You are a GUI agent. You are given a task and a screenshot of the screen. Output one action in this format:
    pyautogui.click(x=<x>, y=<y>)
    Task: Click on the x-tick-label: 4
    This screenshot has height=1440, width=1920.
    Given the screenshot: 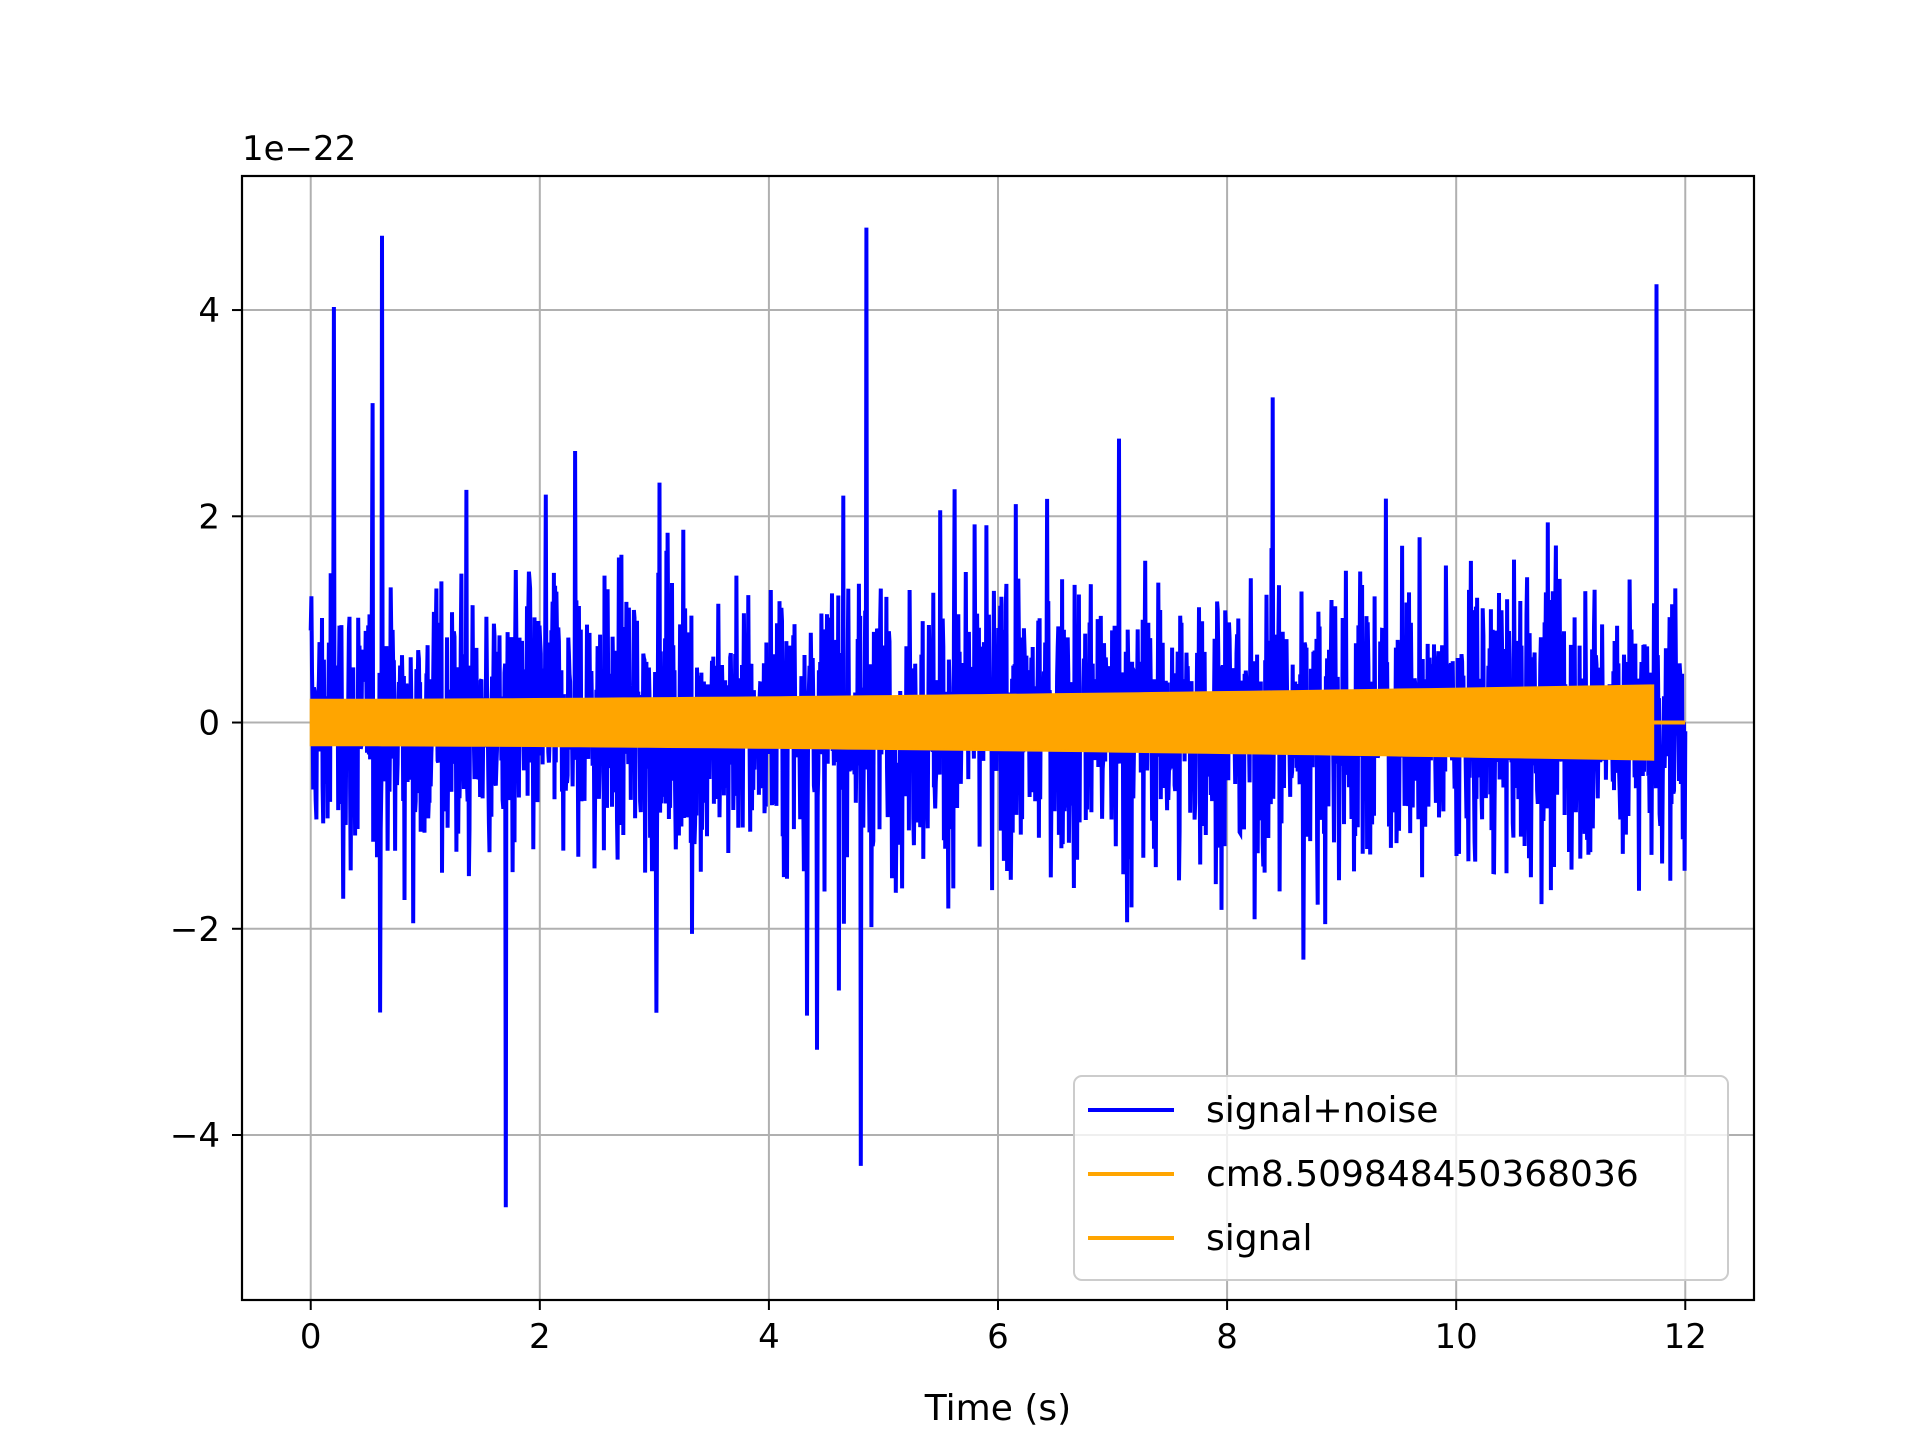 What is the action you would take?
    pyautogui.click(x=769, y=1337)
    